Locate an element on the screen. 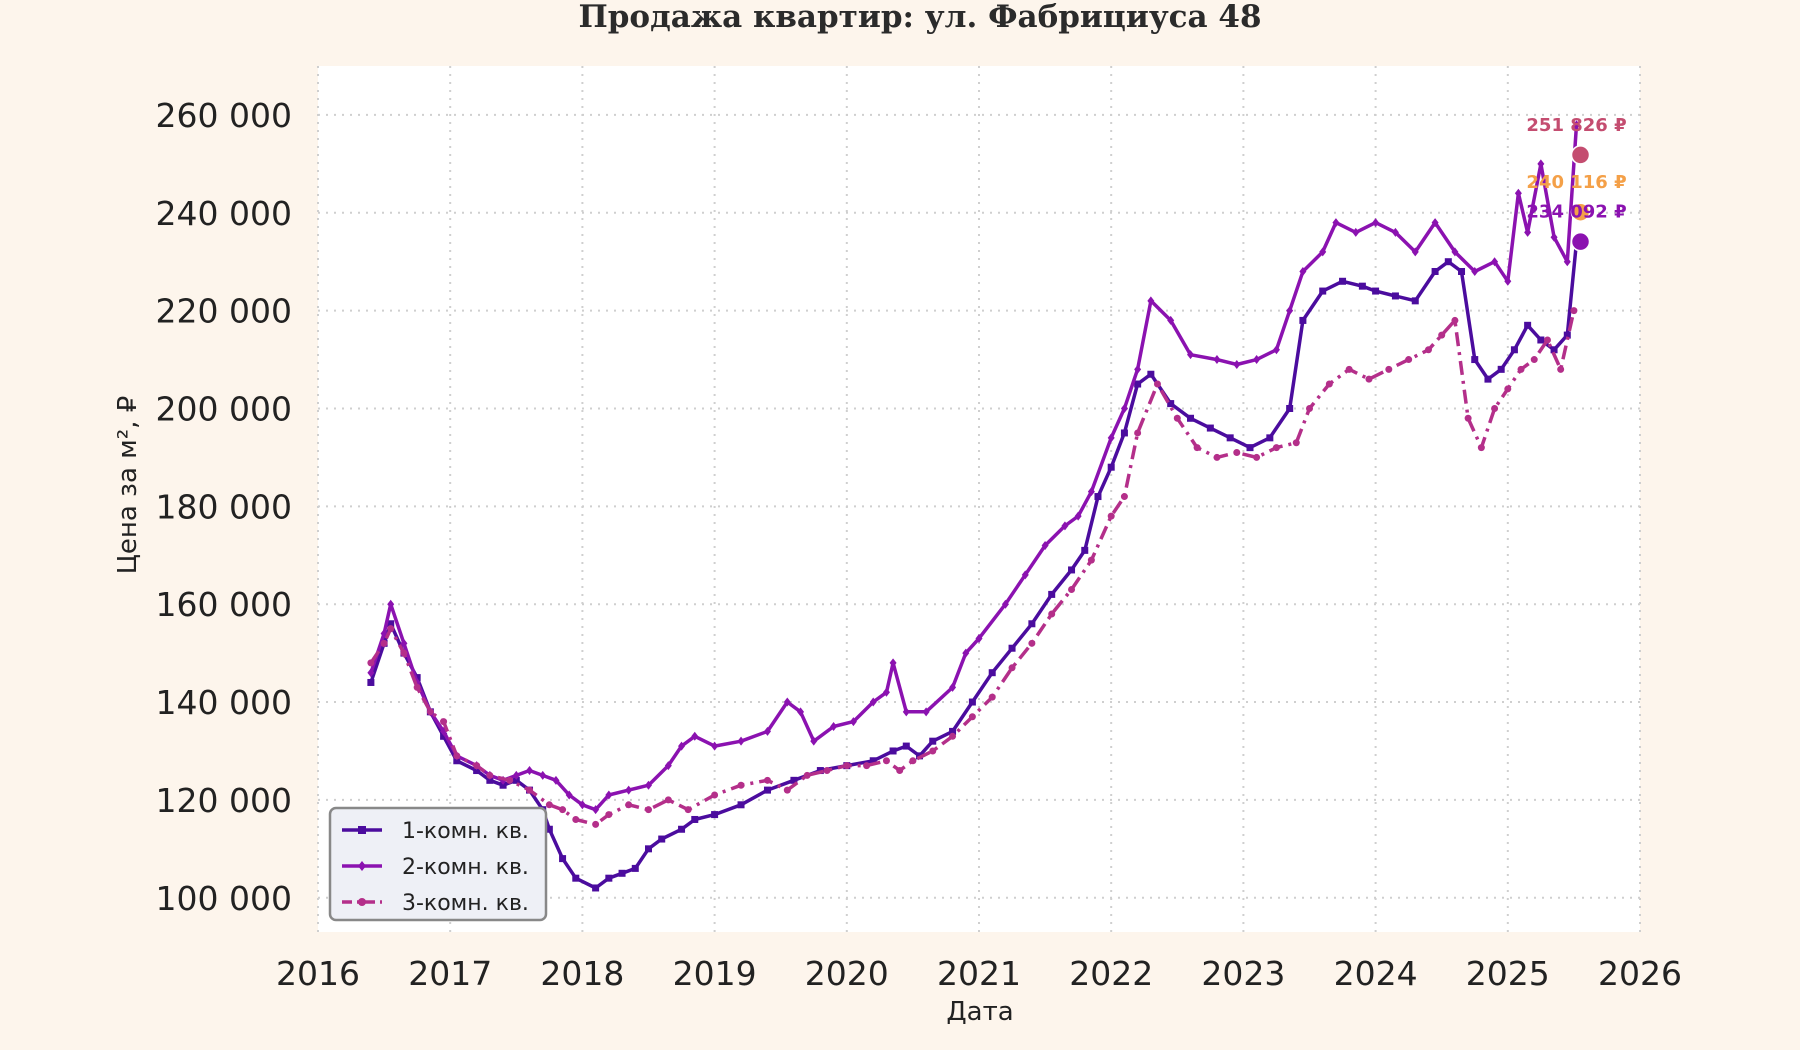 The image size is (1800, 1050). end-marker-label: 234 092 ₽ is located at coordinates (1576, 212).